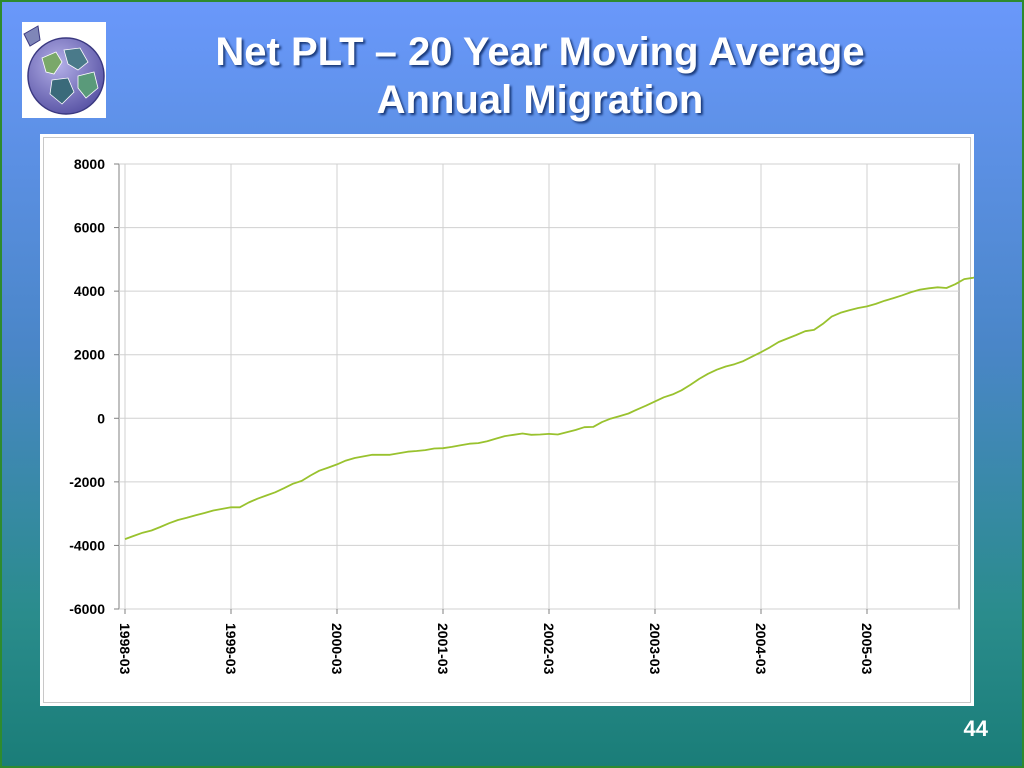  I want to click on x-tick-label: 2002-03, so click(549, 649).